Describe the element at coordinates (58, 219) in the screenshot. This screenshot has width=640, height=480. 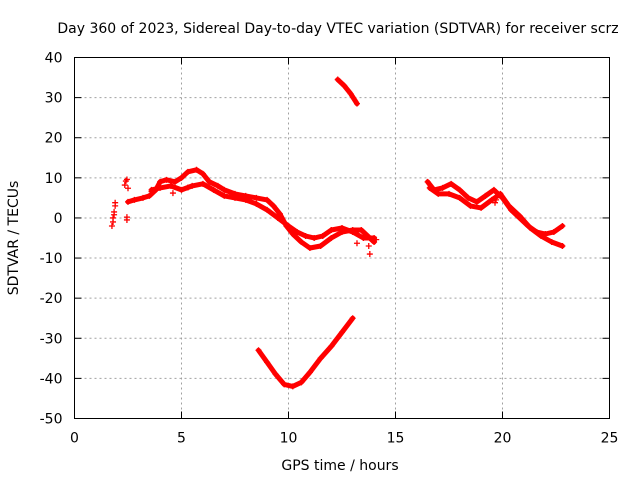
I see `y-tick-label: 0` at that location.